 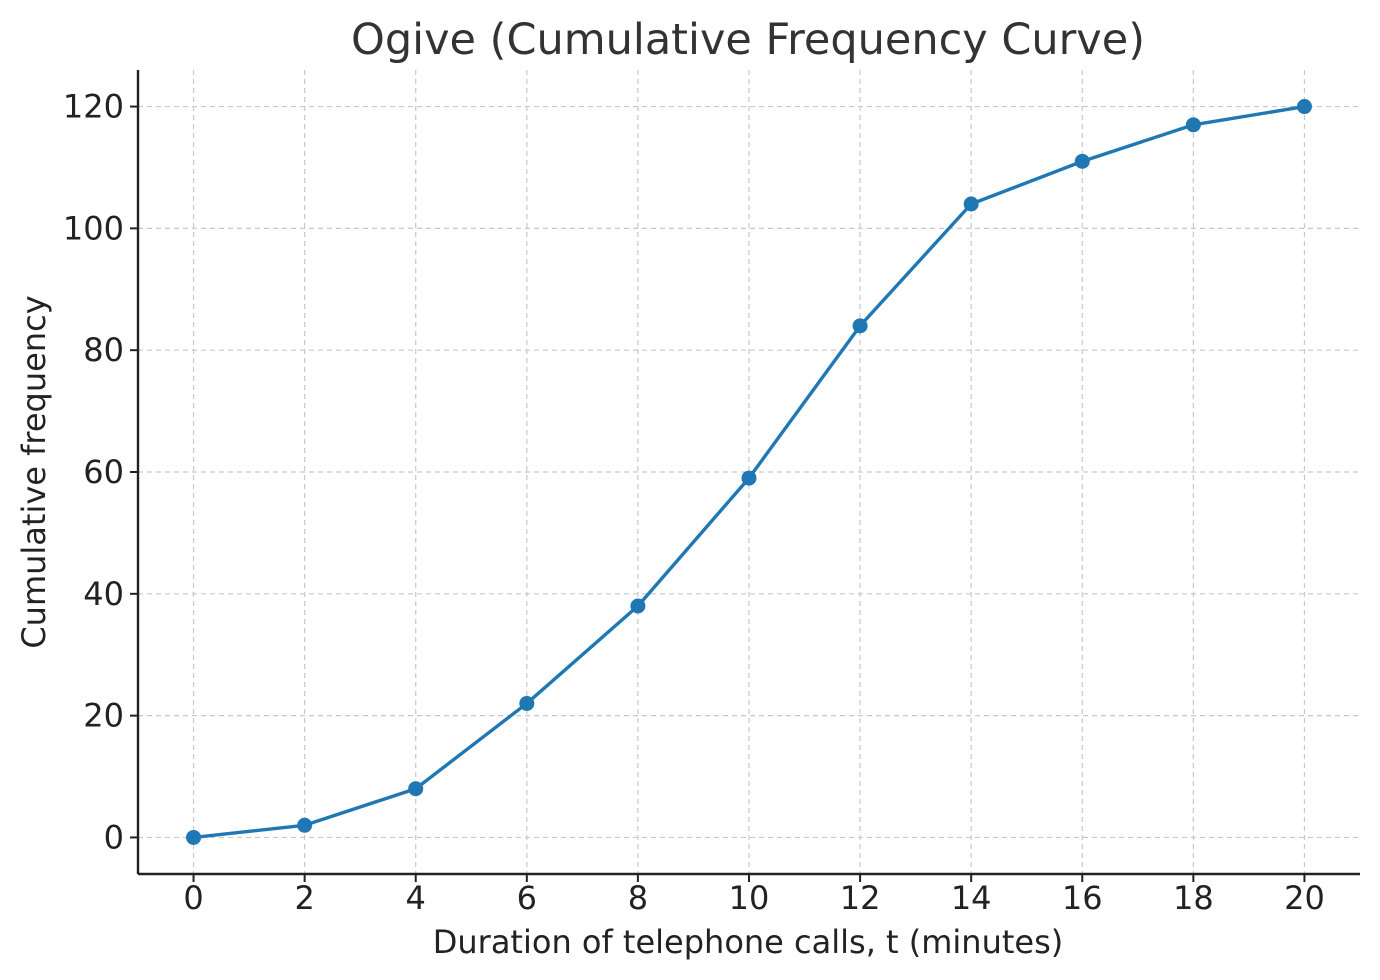 I want to click on x-tick-label: 14, so click(x=971, y=898).